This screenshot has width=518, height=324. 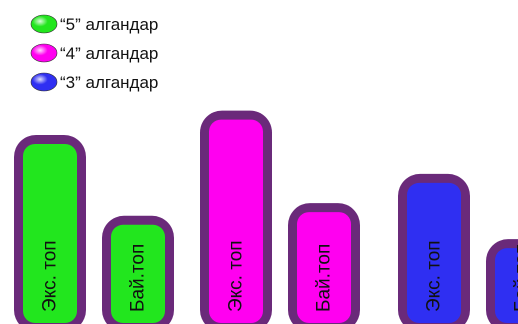 What do you see at coordinates (109, 82) in the screenshot?
I see `legend-label: “3” алгандар` at bounding box center [109, 82].